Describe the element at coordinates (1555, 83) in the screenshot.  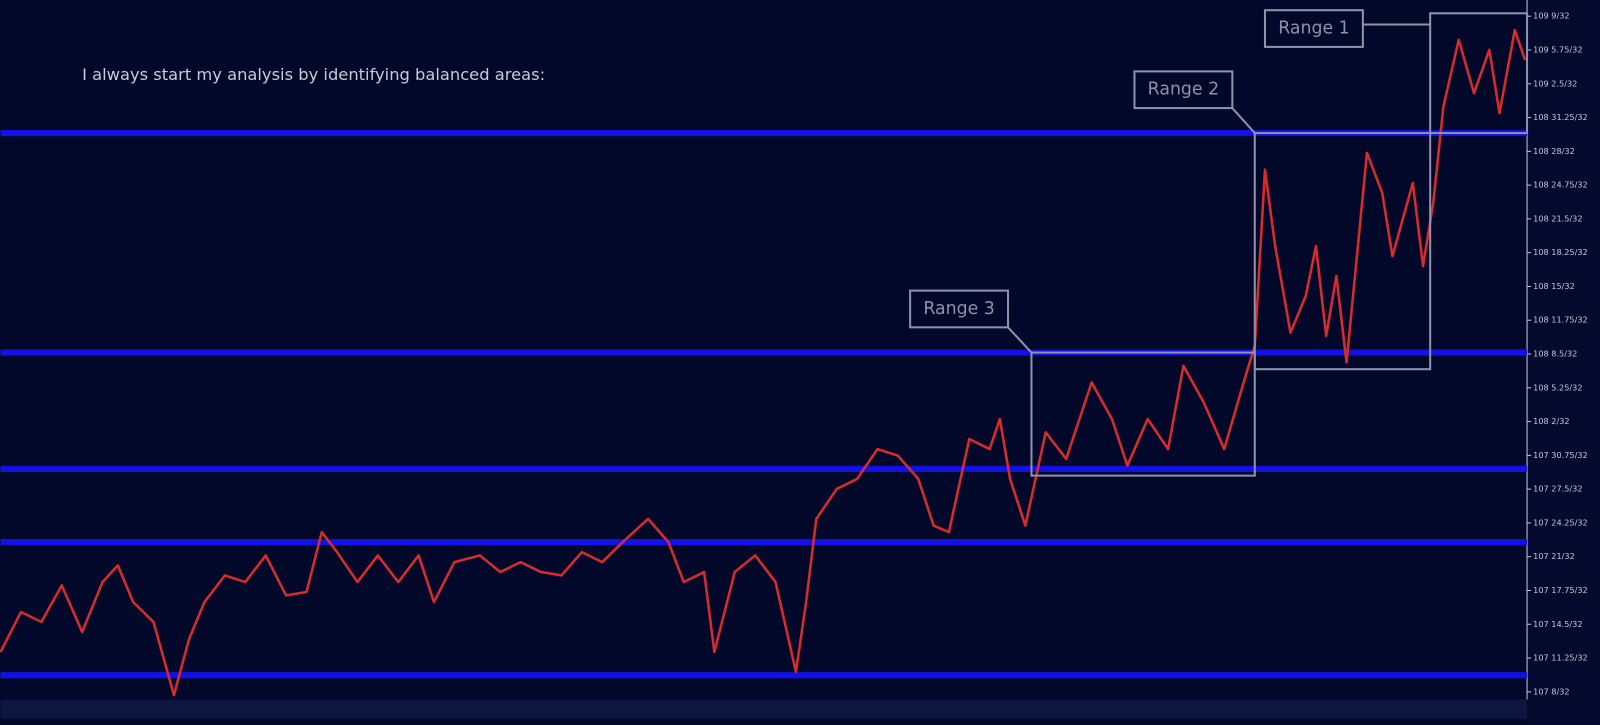
I see `y-tick-label: 109 2.5/32` at that location.